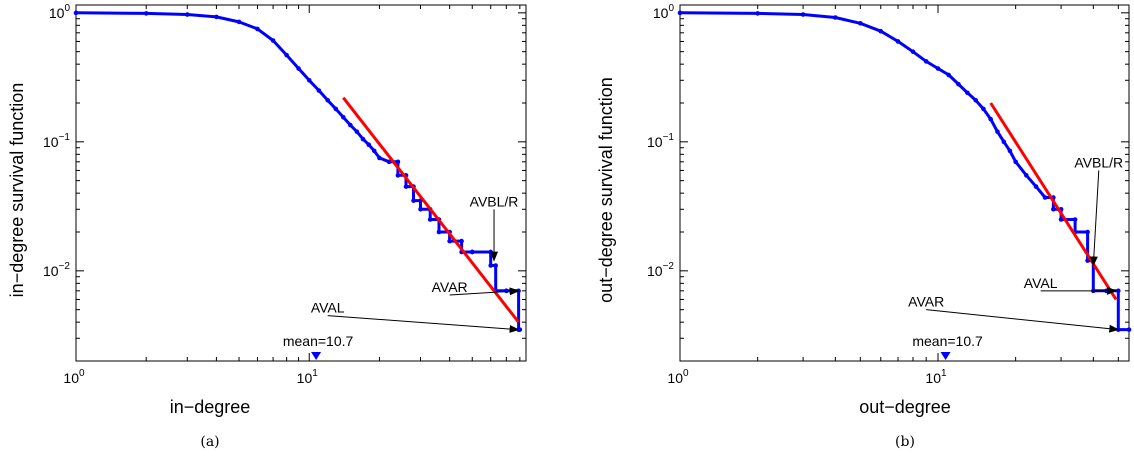 This screenshot has width=1134, height=463. Describe the element at coordinates (606, 190) in the screenshot. I see `y-axis-label: out−degree survival function` at that location.